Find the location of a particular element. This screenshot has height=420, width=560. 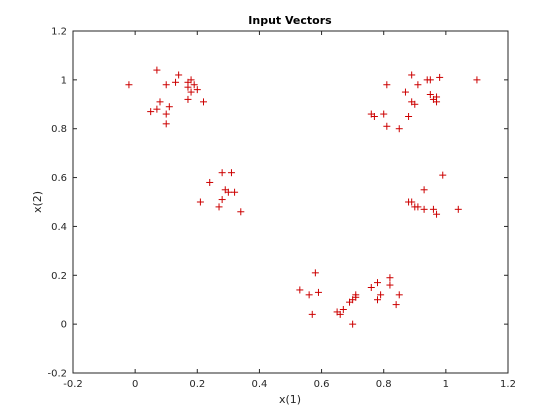

y-tick-label: 0 is located at coordinates (64, 325).